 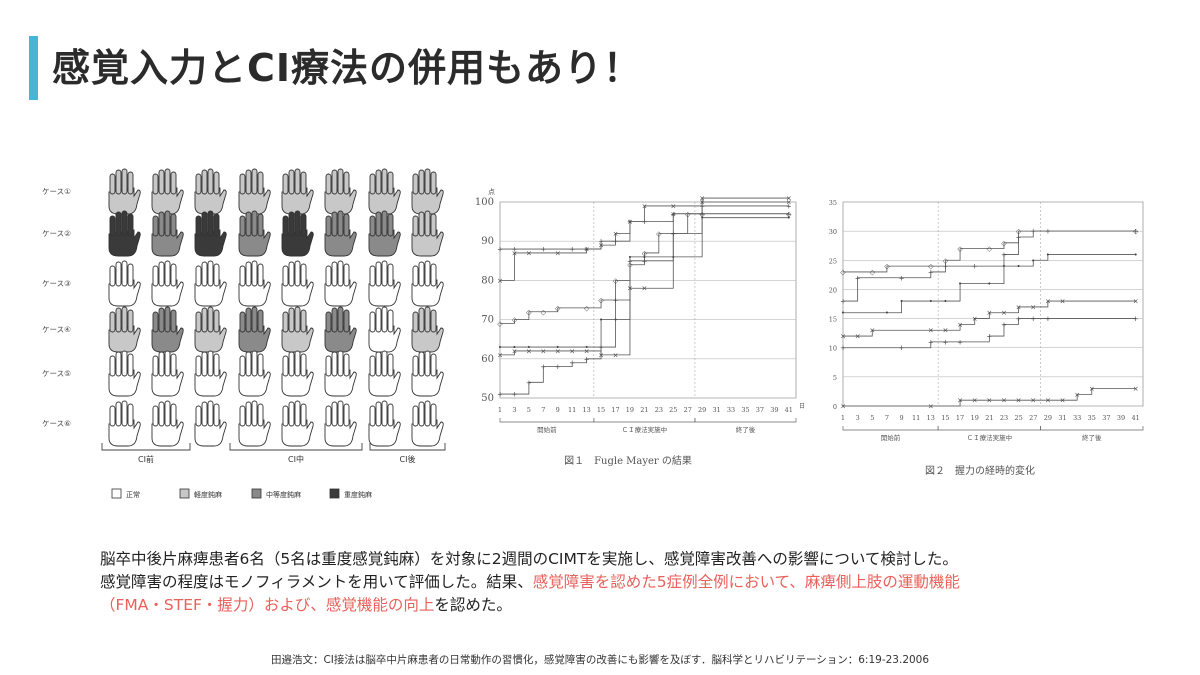 What do you see at coordinates (1077, 418) in the screenshot?
I see `x-tick-label: 33` at bounding box center [1077, 418].